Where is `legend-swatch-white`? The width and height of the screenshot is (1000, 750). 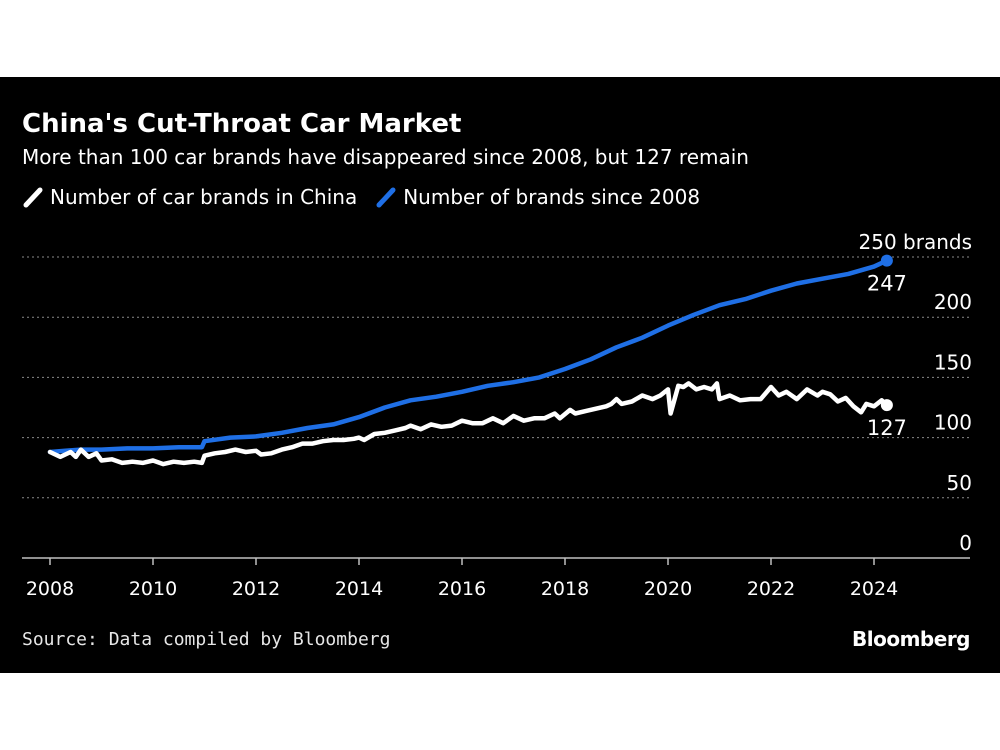 legend-swatch-white is located at coordinates (33, 197).